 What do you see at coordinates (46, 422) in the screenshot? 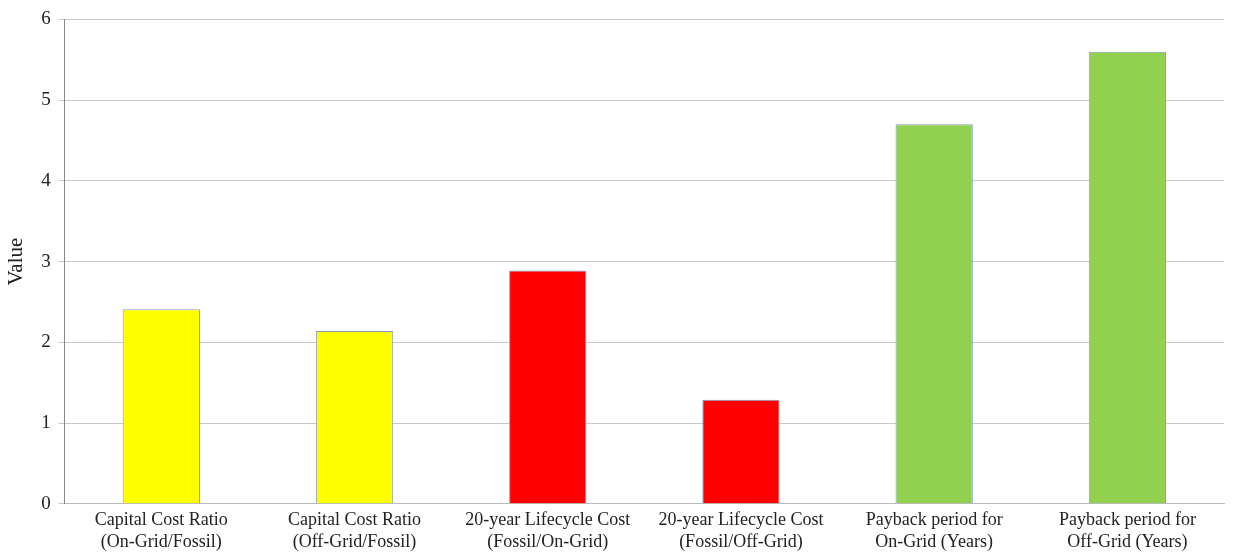
I see `y-tick-label: 1` at bounding box center [46, 422].